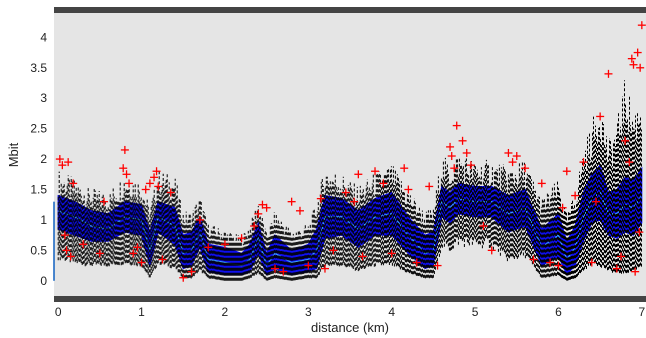 This screenshot has height=338, width=646. I want to click on y-tick-label: 2, so click(43, 159).